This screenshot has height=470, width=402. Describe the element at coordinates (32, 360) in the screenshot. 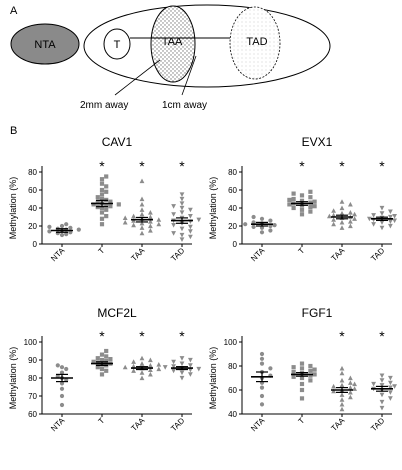

I see `y-tick-label: 90` at that location.